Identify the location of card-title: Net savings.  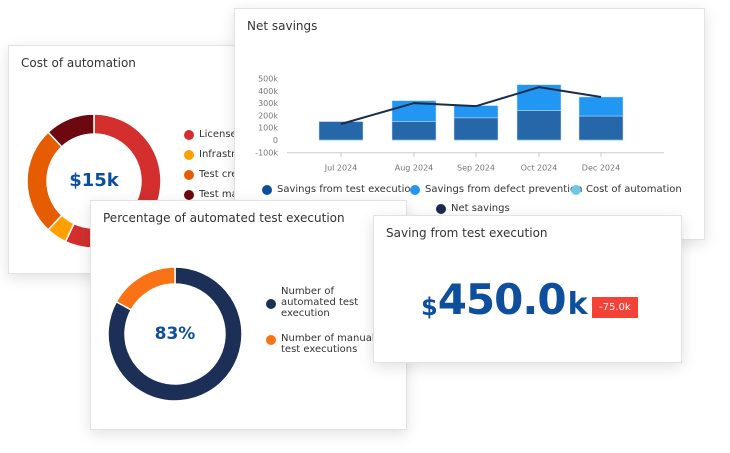
(282, 26).